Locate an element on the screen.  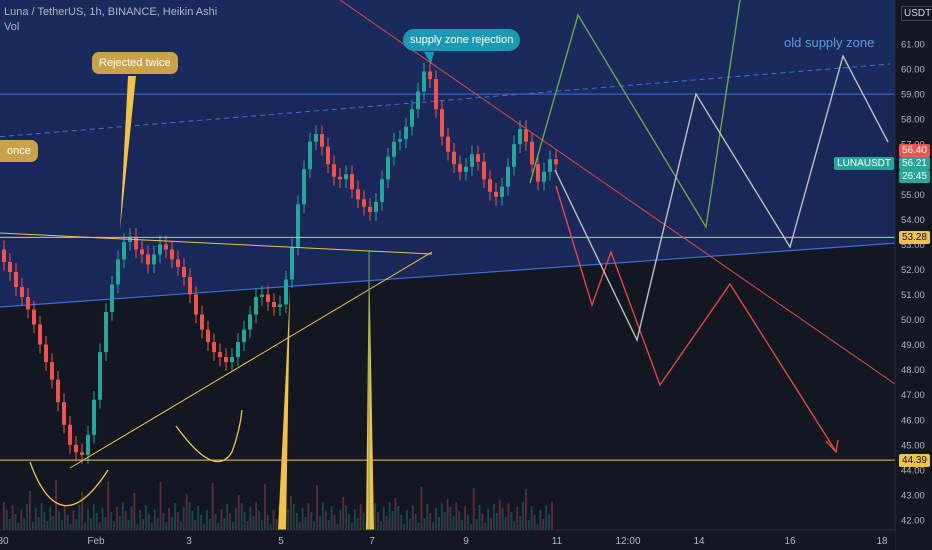
price-tick: 59.00 is located at coordinates (913, 95).